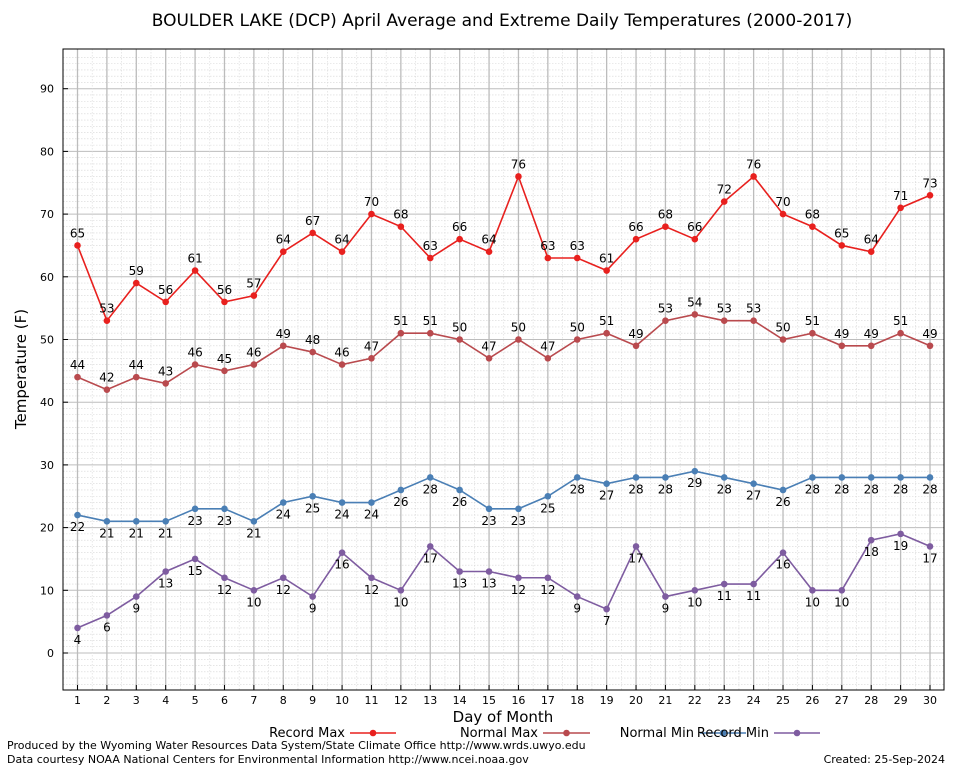  I want to click on x-tick-label: 11, so click(371, 700).